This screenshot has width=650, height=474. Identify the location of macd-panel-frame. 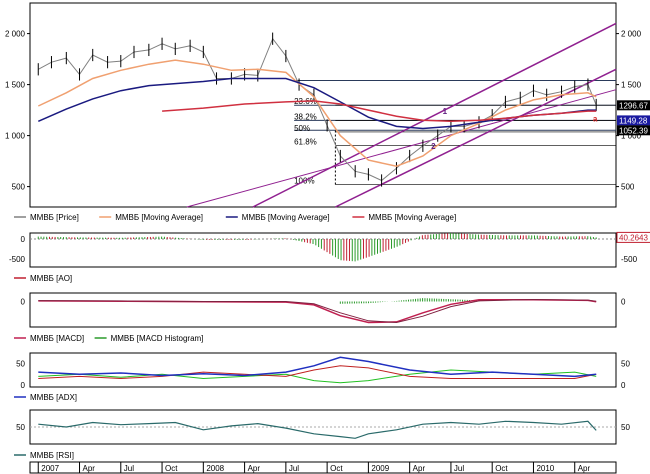
(323, 310).